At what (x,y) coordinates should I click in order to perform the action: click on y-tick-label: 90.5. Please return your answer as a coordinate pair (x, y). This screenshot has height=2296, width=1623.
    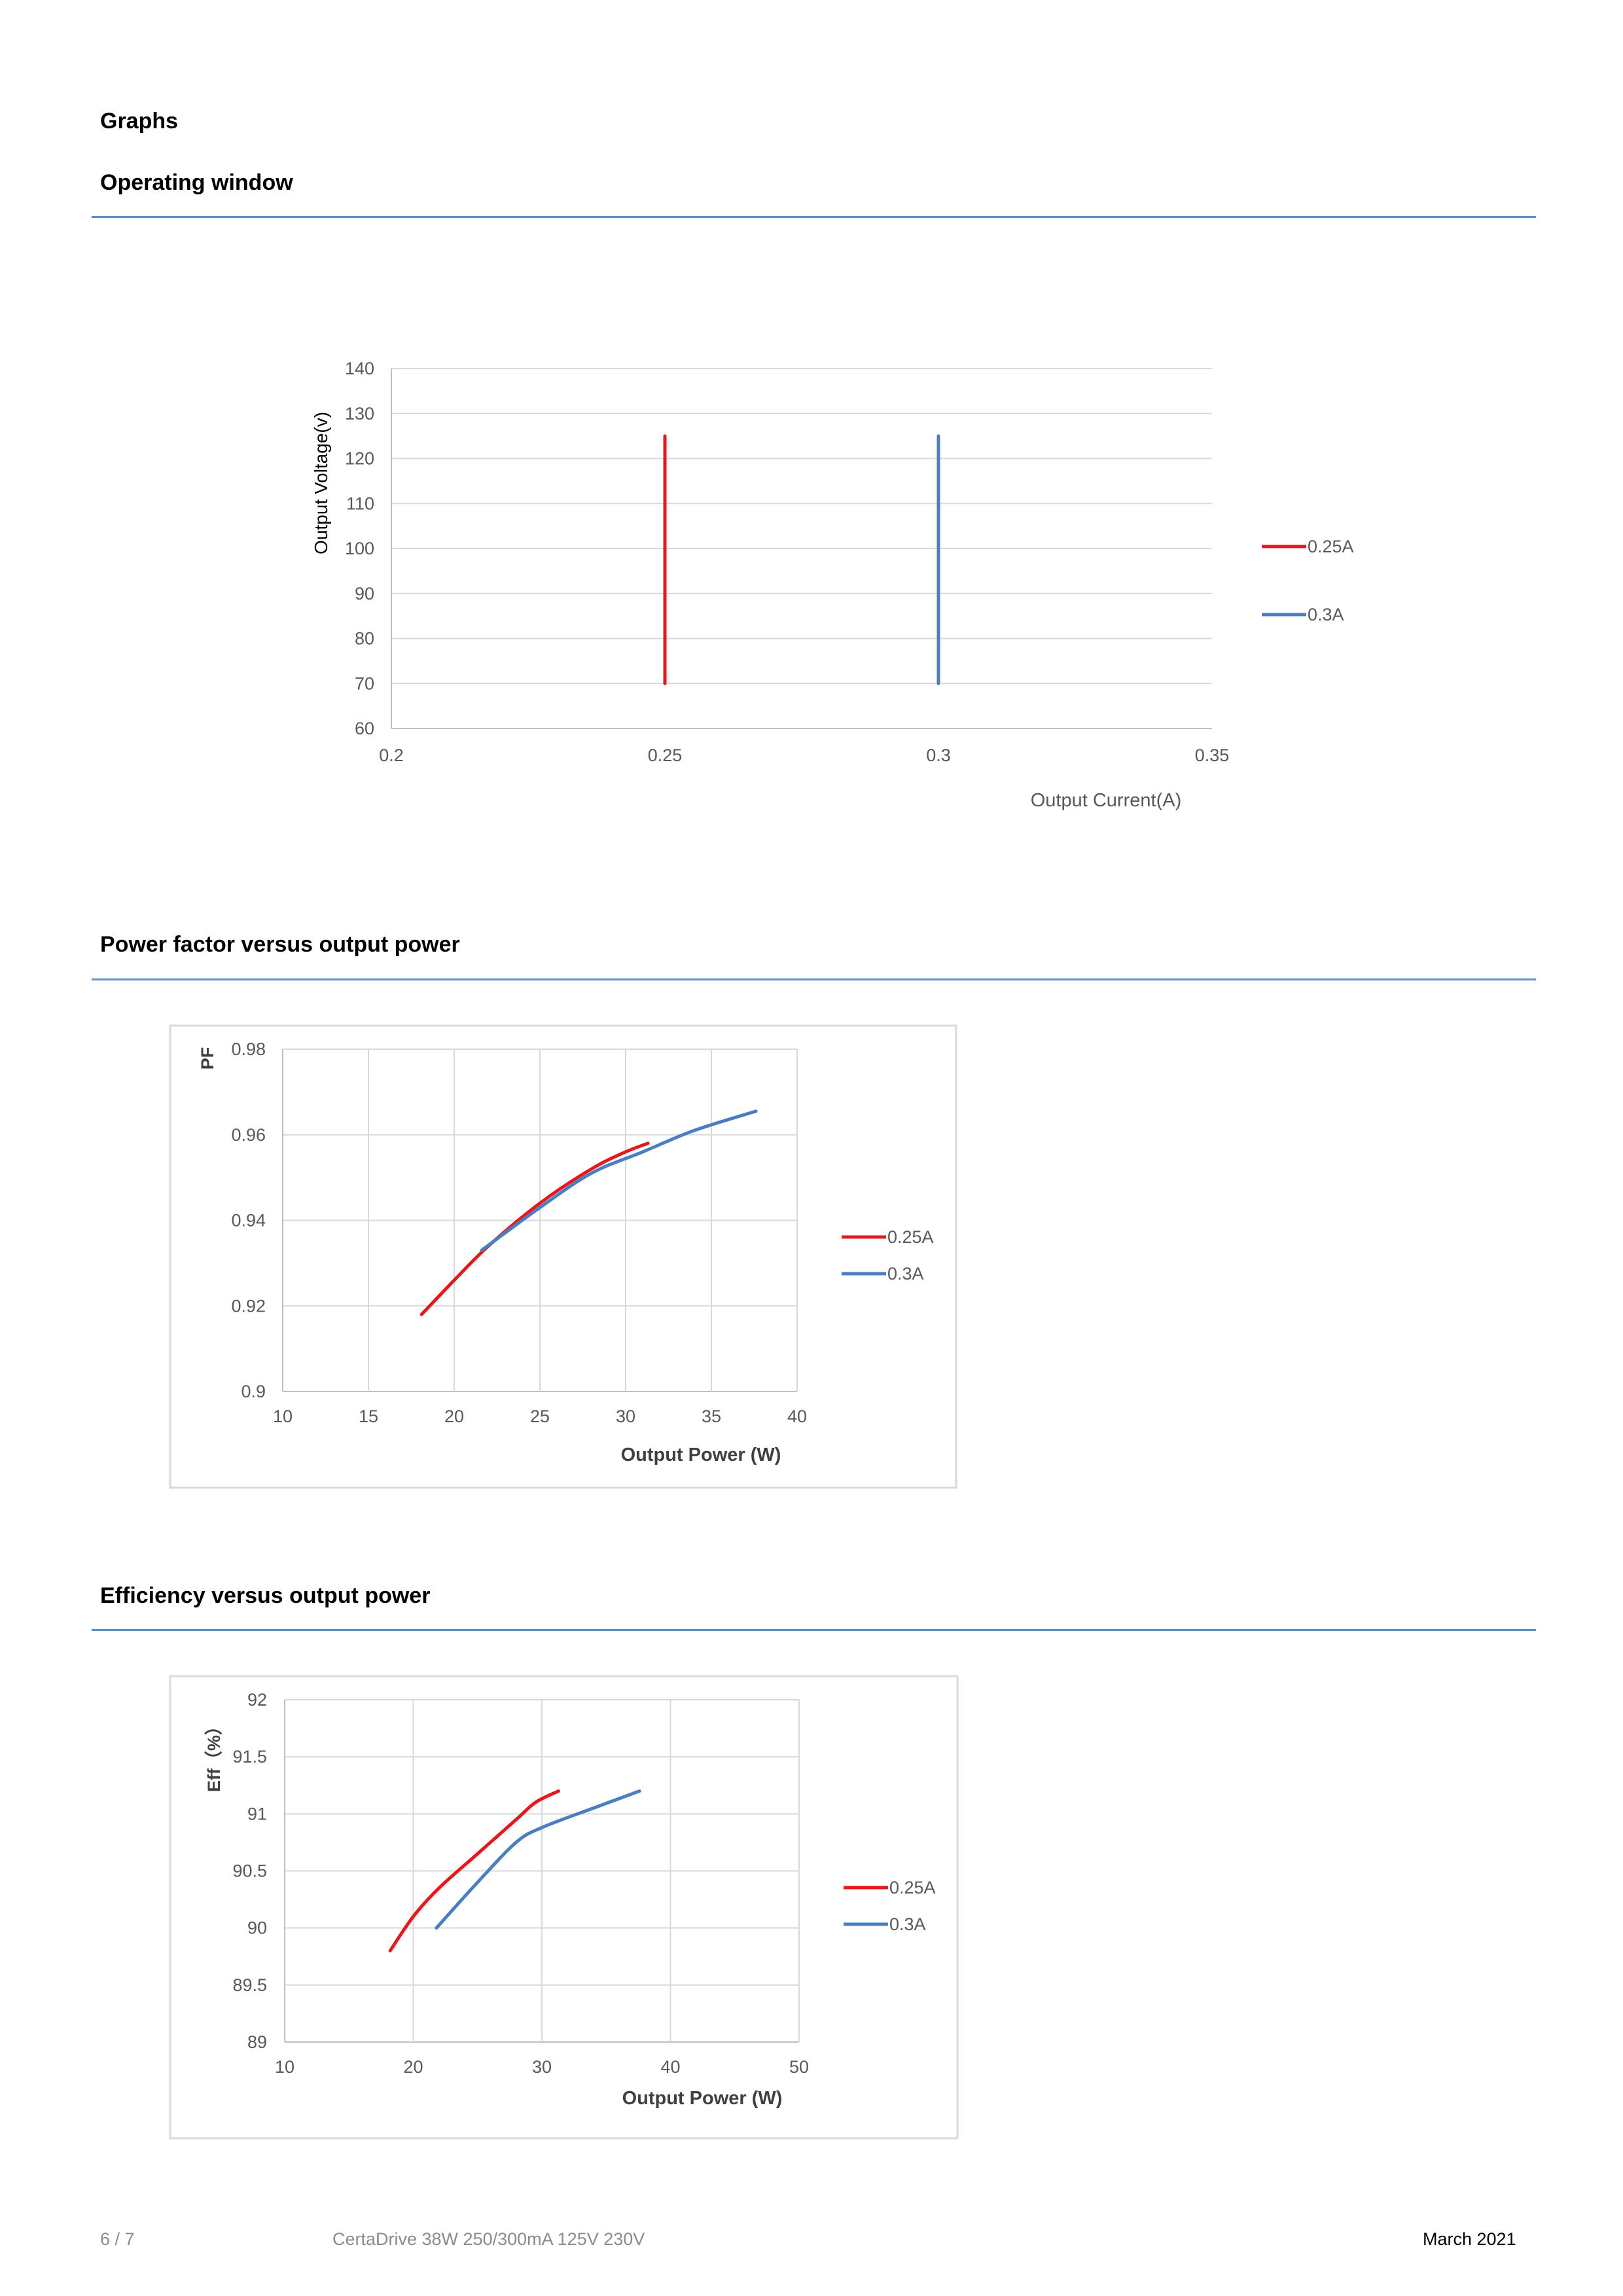
    Looking at the image, I should click on (249, 1871).